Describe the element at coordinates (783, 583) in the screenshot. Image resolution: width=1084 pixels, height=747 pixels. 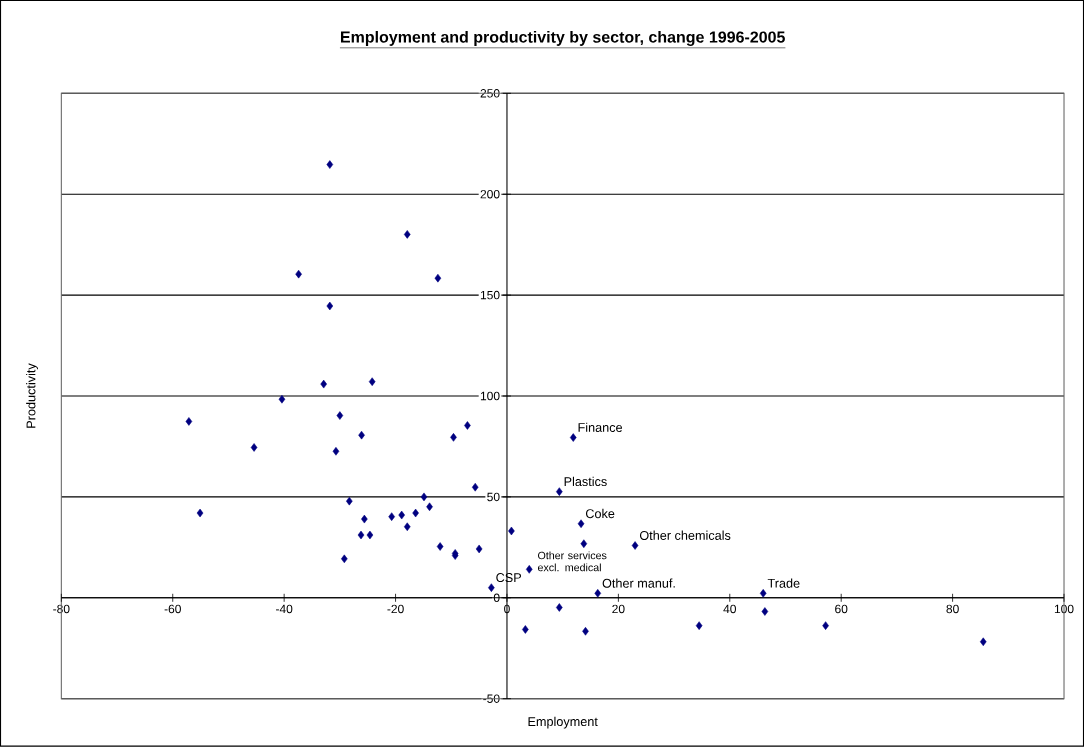
I see `annotation: Trade` at that location.